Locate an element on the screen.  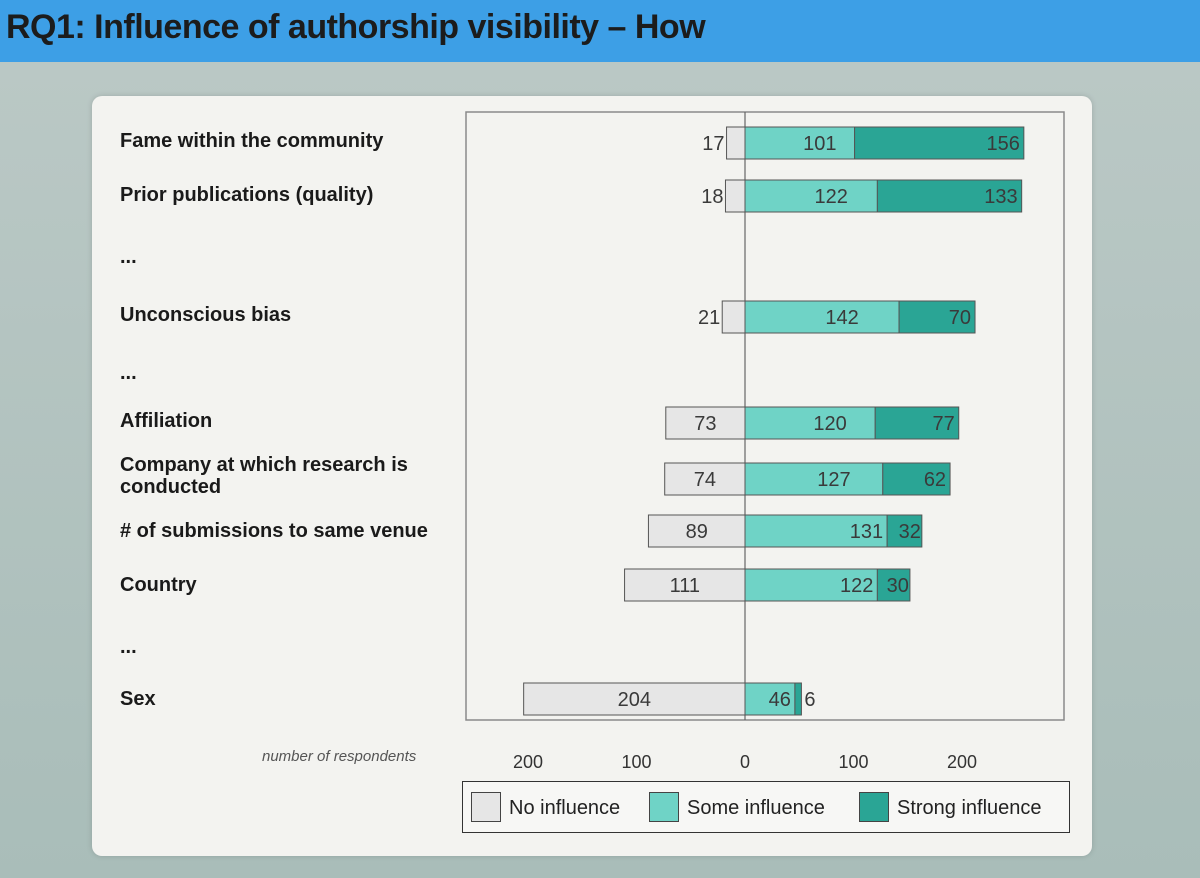
bar-label-no-influence: 74 is located at coordinates (705, 480).